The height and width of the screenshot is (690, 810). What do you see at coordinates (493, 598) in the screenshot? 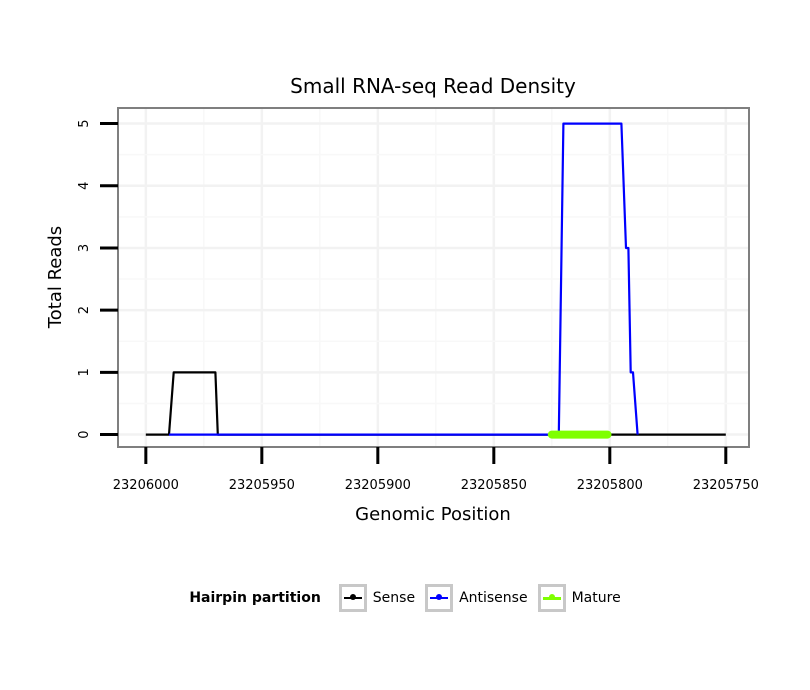
I see `legend-label-antisense: Antisense` at bounding box center [493, 598].